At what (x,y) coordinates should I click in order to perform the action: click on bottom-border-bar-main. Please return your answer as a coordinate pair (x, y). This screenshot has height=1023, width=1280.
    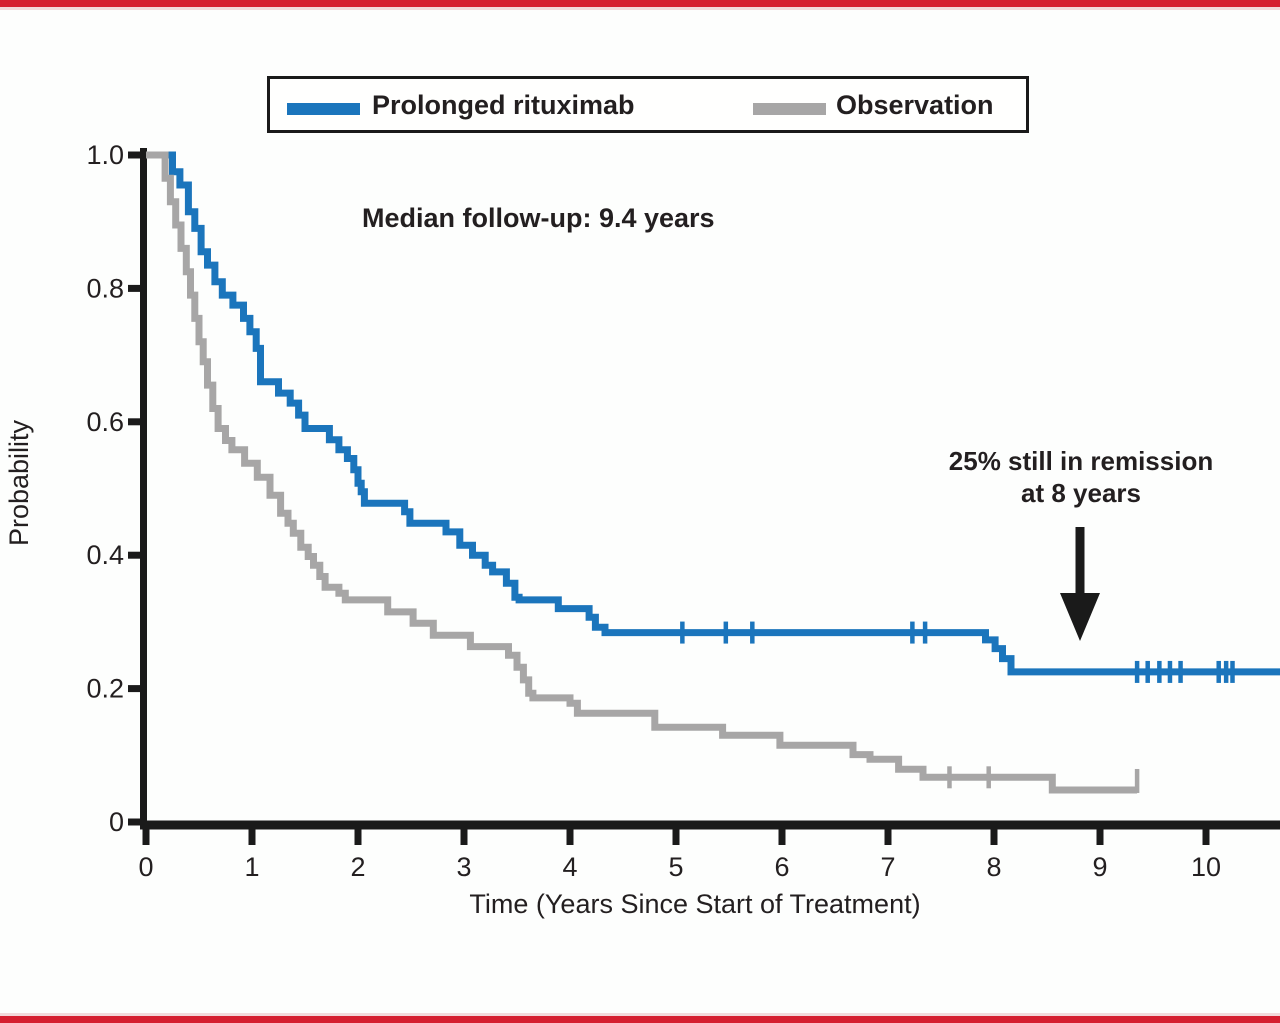
    Looking at the image, I should click on (640, 1019).